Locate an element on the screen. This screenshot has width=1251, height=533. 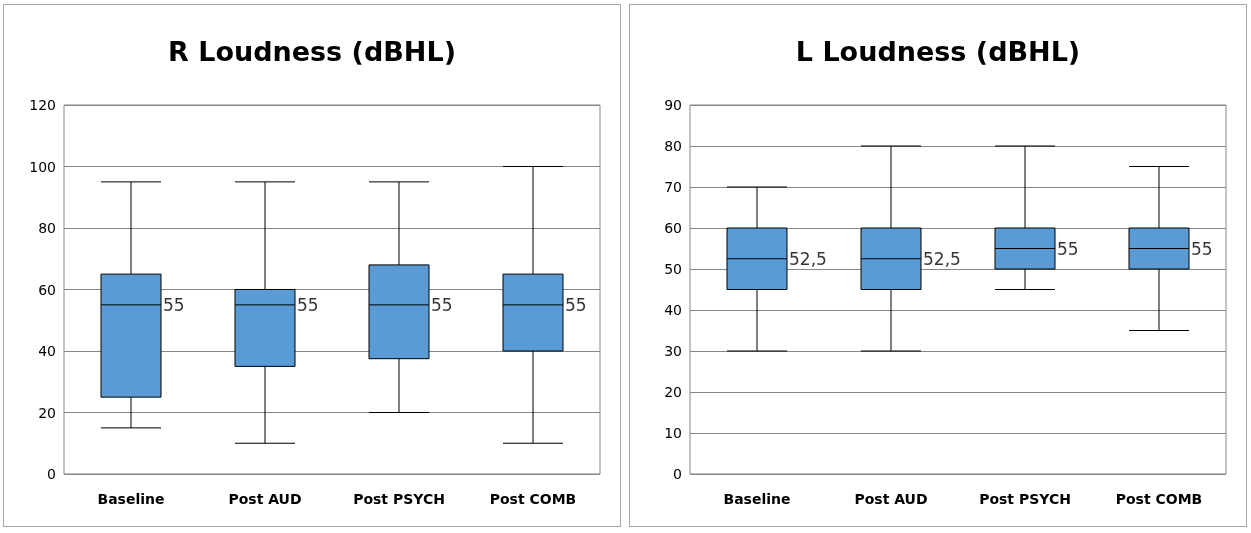
y-tick-label: 90 is located at coordinates (673, 105).